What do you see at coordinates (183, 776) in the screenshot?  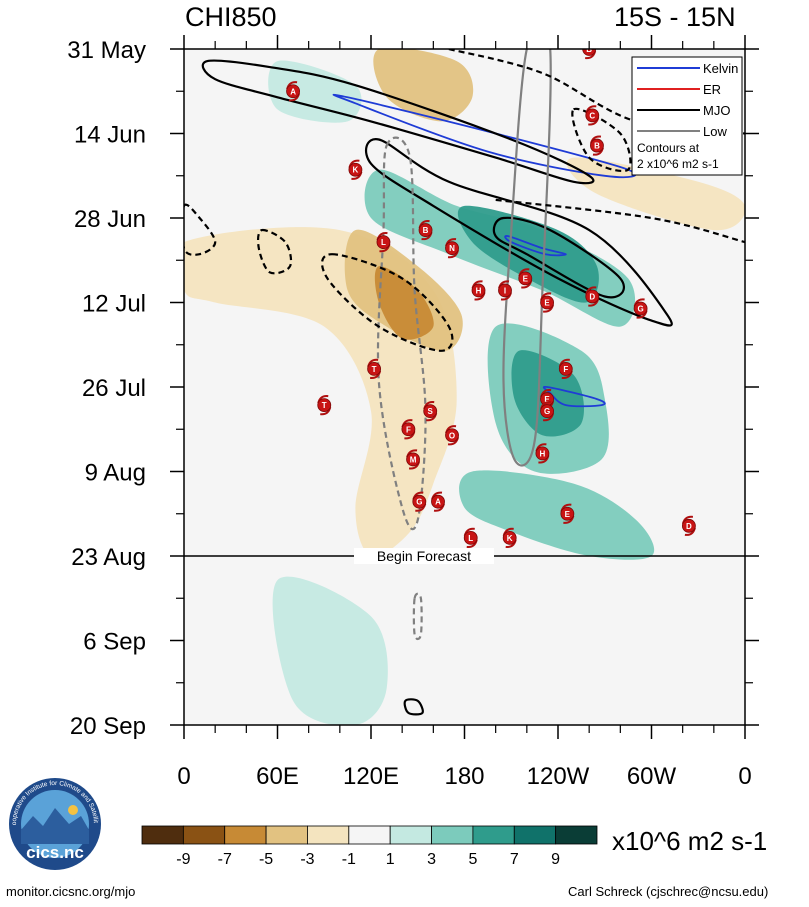 I see `x-tick-label: 0` at bounding box center [183, 776].